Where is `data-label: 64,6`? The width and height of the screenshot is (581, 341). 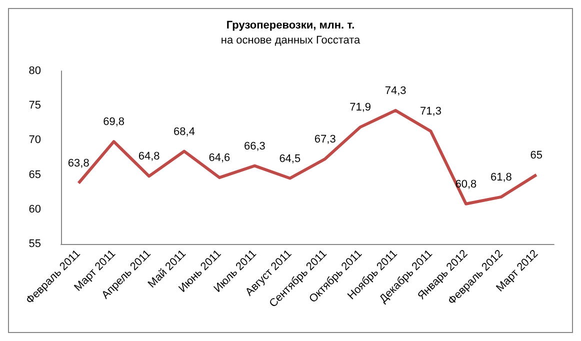 data-label: 64,6 is located at coordinates (219, 158).